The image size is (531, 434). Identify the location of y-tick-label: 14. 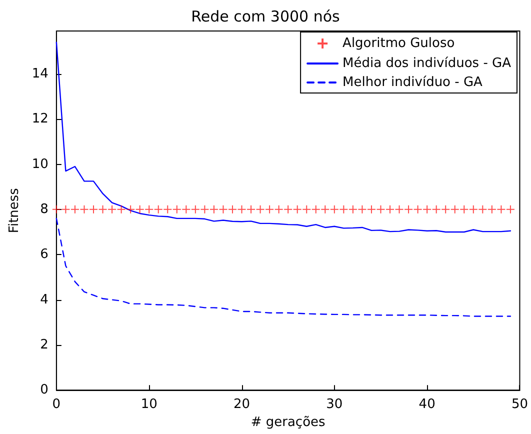
(40, 74).